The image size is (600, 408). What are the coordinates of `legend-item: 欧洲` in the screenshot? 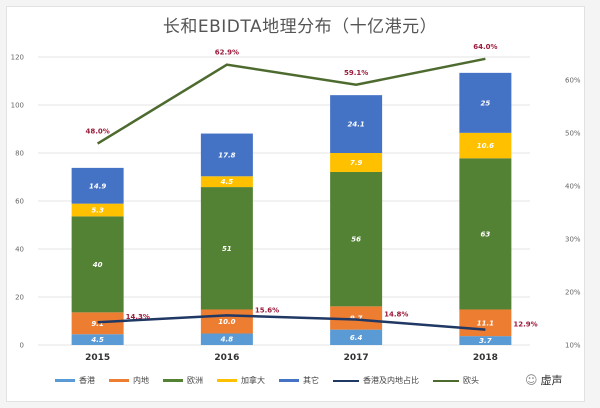 It's located at (183, 380).